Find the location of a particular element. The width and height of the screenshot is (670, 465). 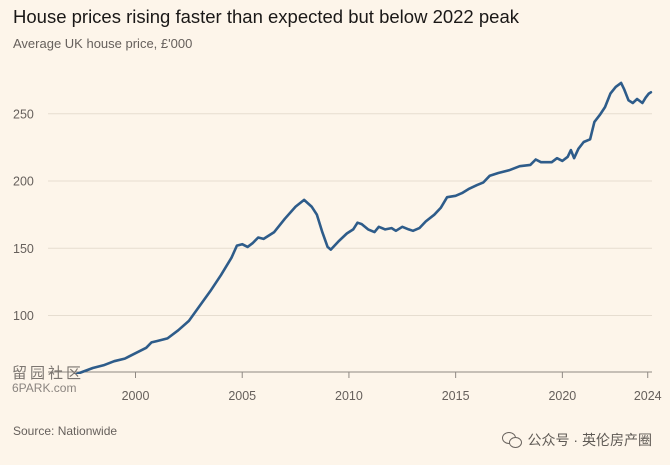

x-tick-label-2020: 2020 is located at coordinates (562, 396).